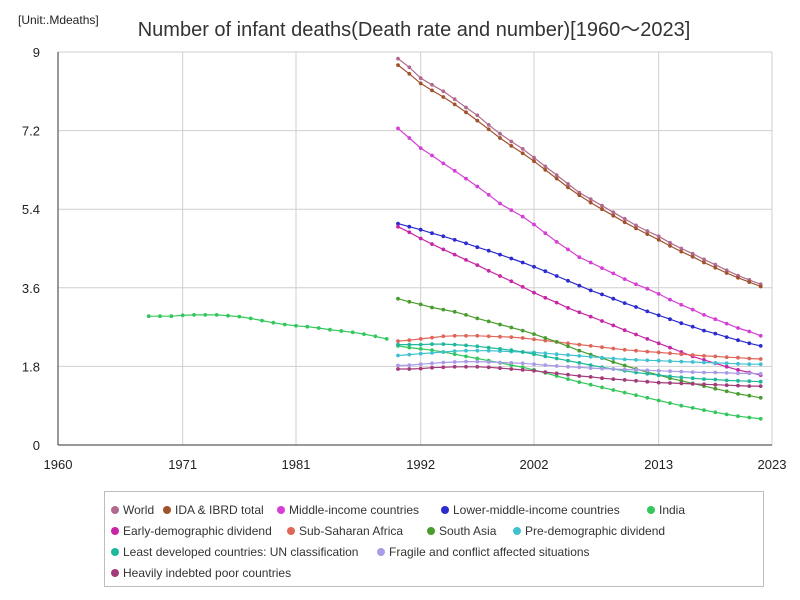  I want to click on legend-label: Fragile and conflict affected situations, so click(489, 552).